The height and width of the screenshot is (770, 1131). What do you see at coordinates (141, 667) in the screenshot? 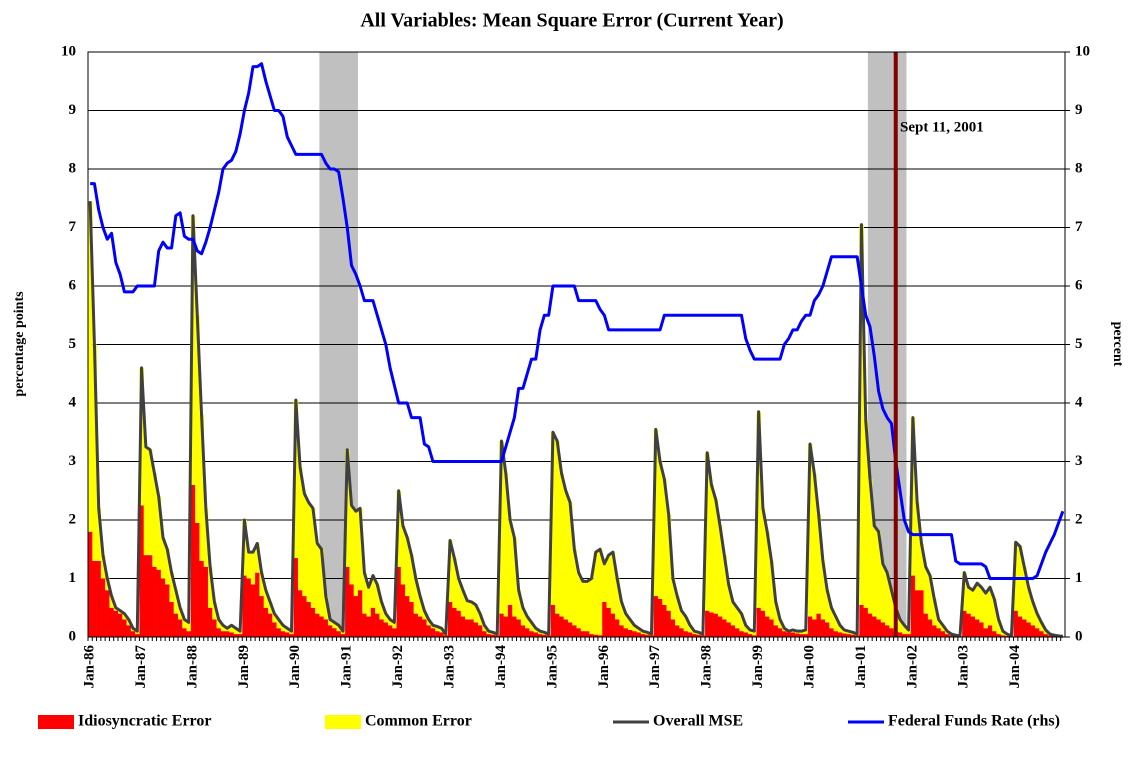
I see `x-tick-label: Jan-87` at bounding box center [141, 667].